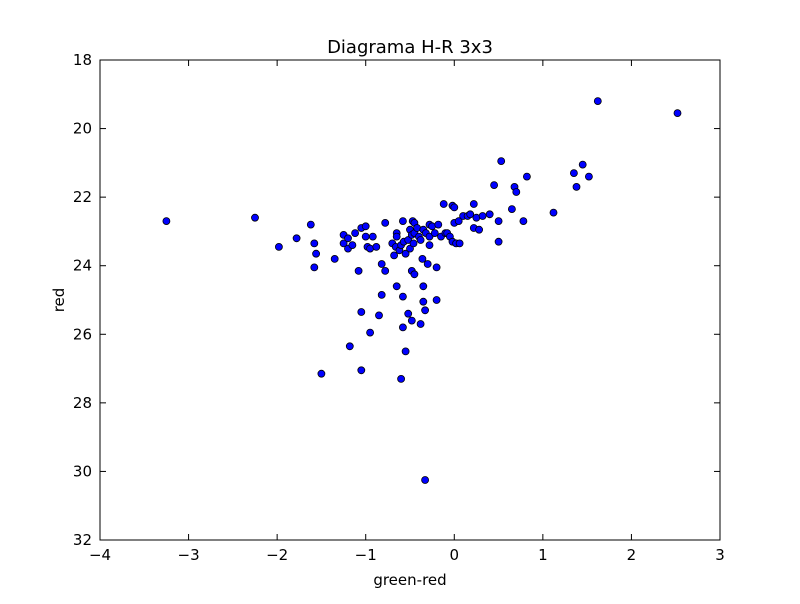  I want to click on y-tick-label: 28, so click(82, 403).